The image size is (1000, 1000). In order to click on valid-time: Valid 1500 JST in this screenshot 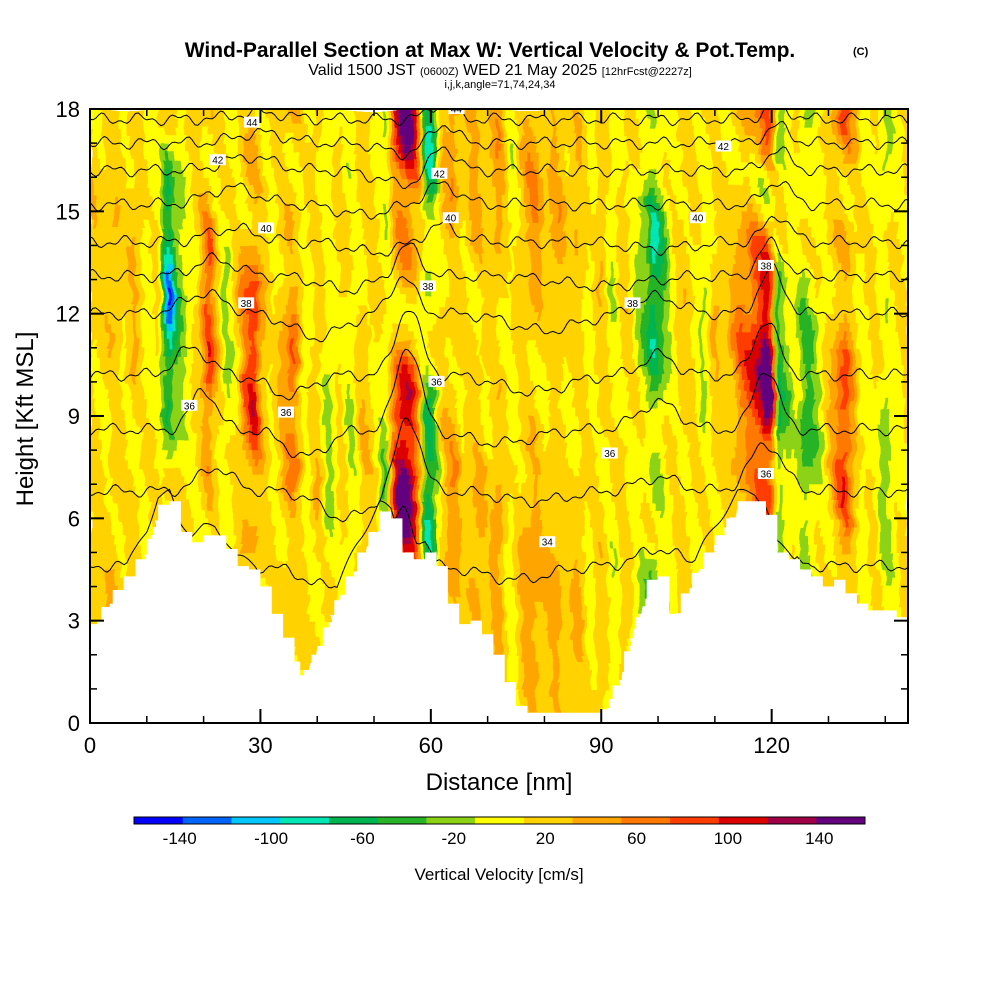, I will do `click(362, 70)`.